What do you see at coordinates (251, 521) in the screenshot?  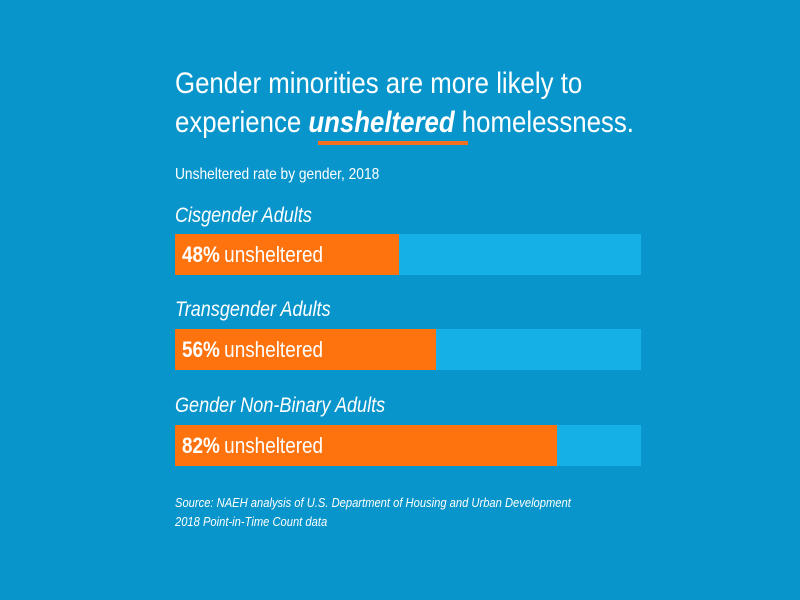 I see `source-line: 2018 Point-in-Time Count data` at bounding box center [251, 521].